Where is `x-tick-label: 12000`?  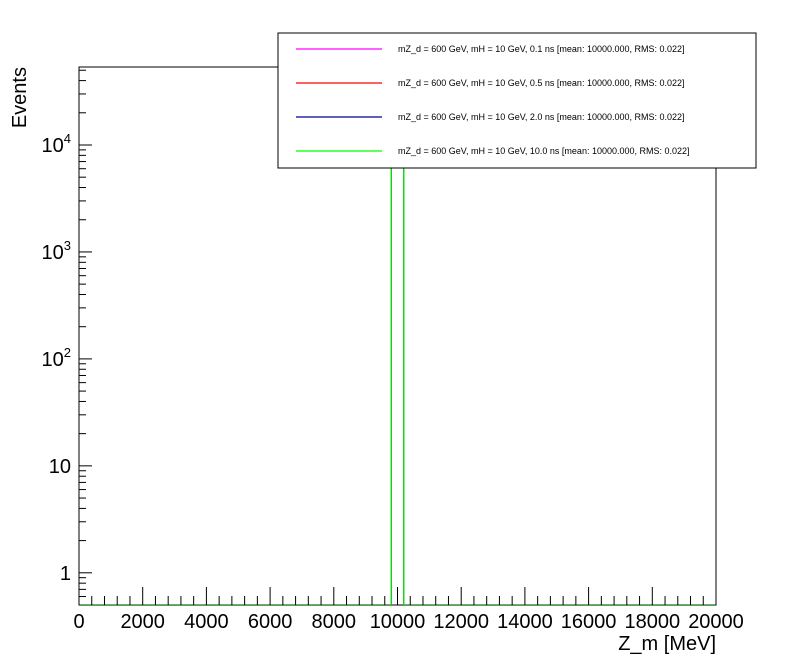 x-tick-label: 12000 is located at coordinates (461, 622).